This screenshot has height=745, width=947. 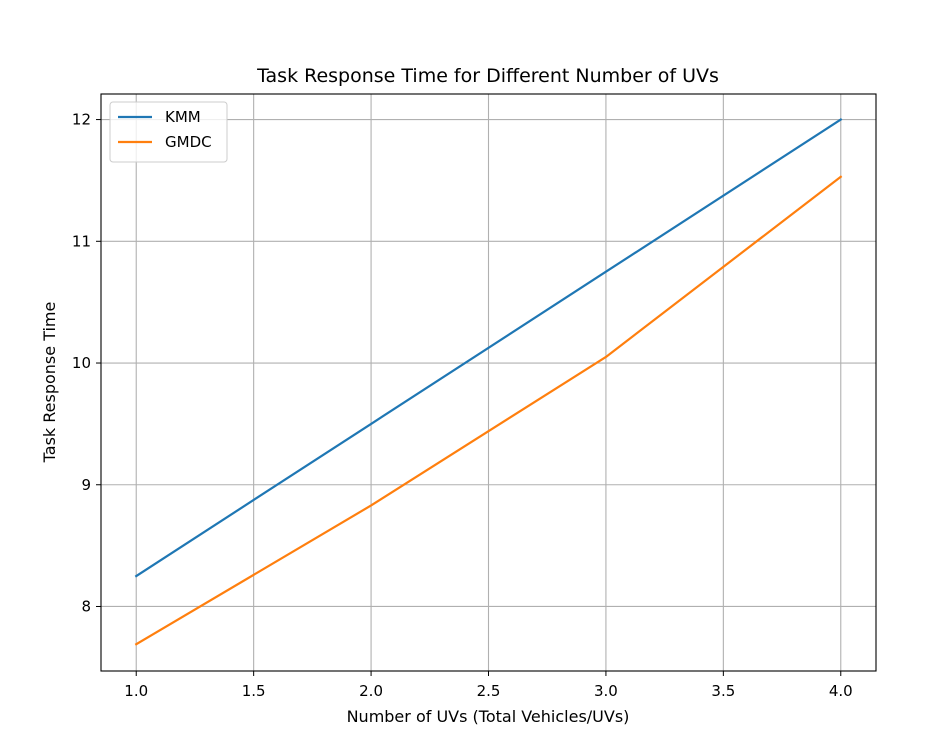 What do you see at coordinates (81, 363) in the screenshot?
I see `y-tick-label: 10` at bounding box center [81, 363].